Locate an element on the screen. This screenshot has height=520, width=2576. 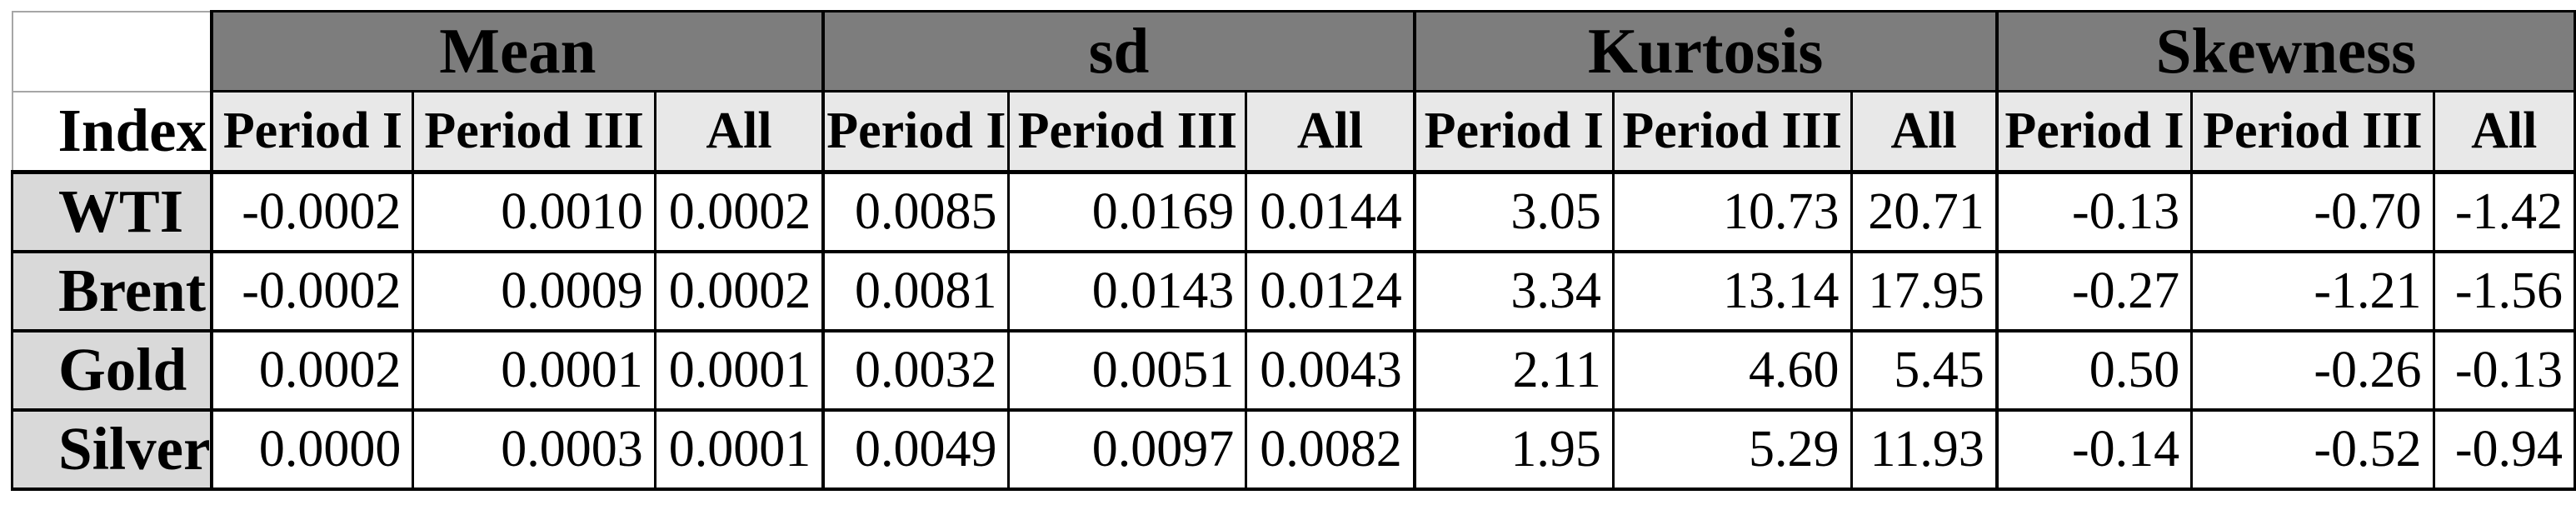
cell-silver-kurtosis-period3: 5.29 is located at coordinates (1732, 449).